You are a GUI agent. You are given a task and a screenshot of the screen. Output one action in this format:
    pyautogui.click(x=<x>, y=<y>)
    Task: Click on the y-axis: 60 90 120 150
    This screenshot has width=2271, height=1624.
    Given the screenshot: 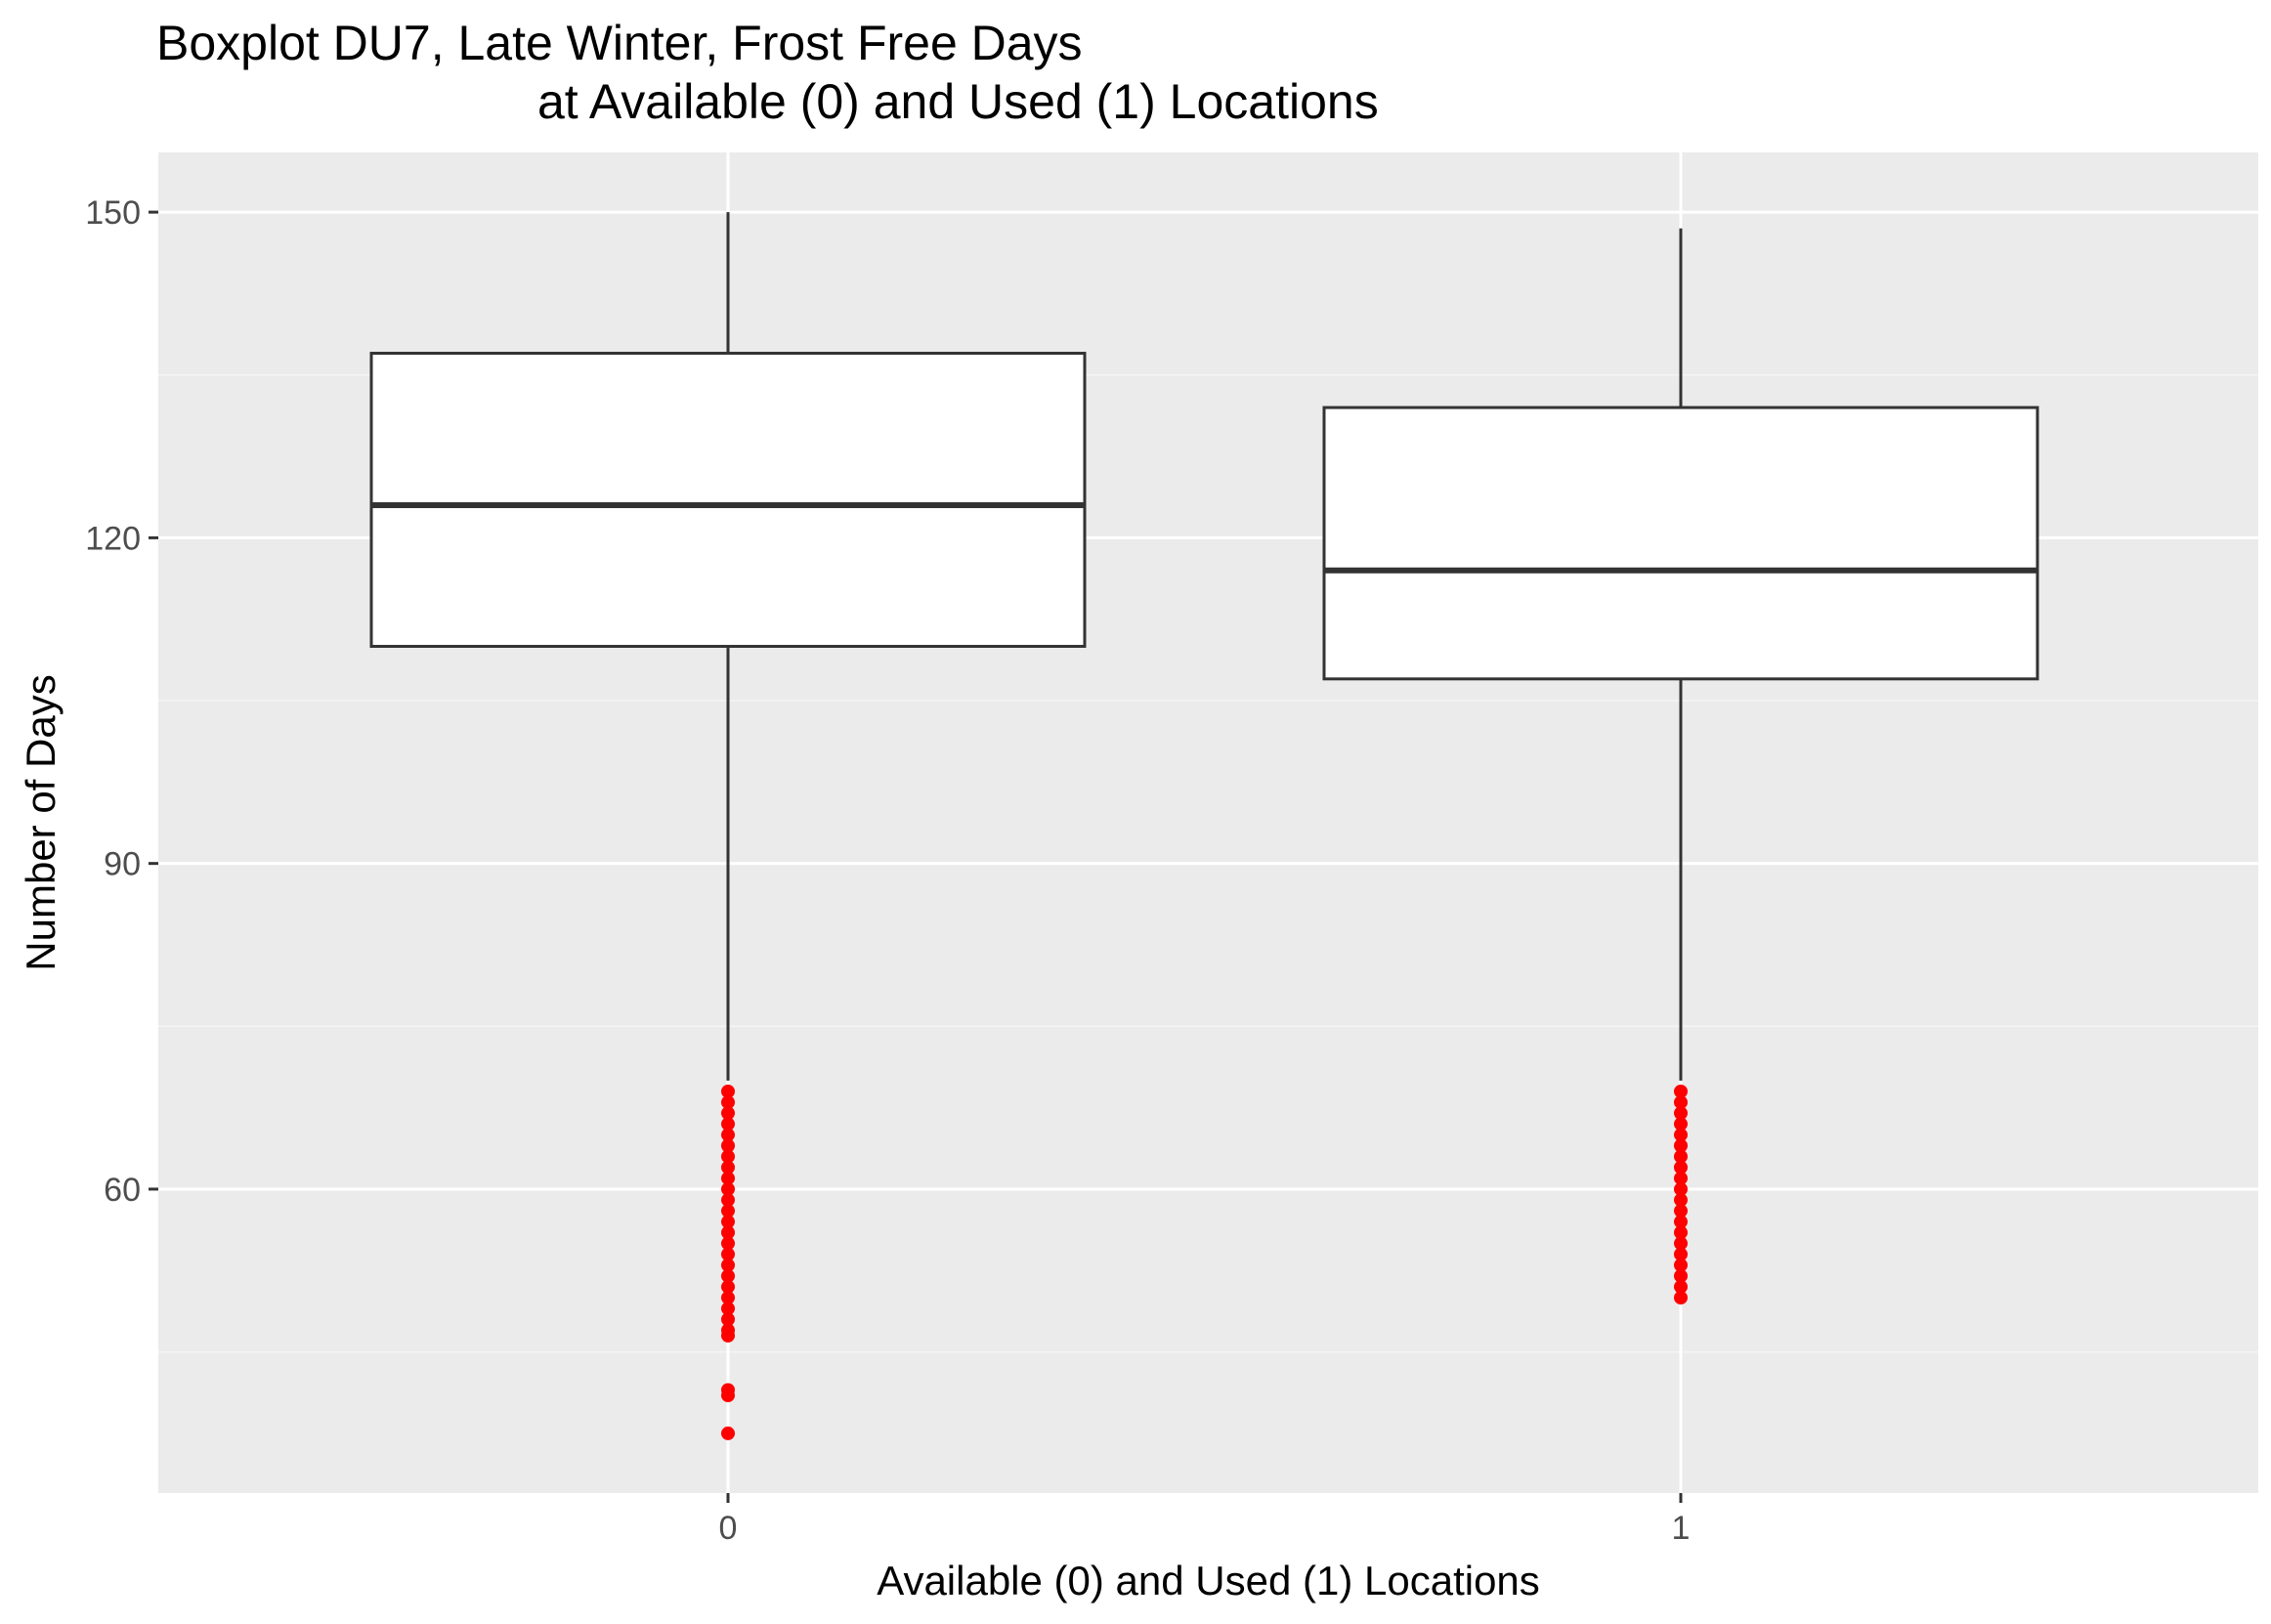 What is the action you would take?
    pyautogui.click(x=121, y=702)
    